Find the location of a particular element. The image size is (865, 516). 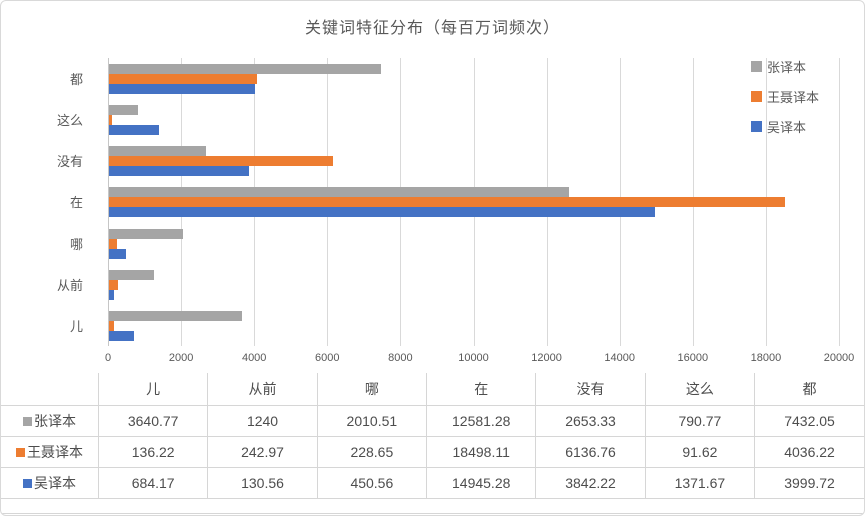

category-label-都: 都 is located at coordinates (76, 80).